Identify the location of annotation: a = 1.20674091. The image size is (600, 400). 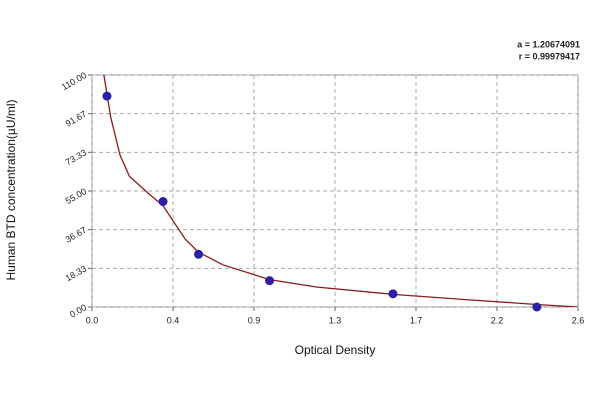
(548, 44).